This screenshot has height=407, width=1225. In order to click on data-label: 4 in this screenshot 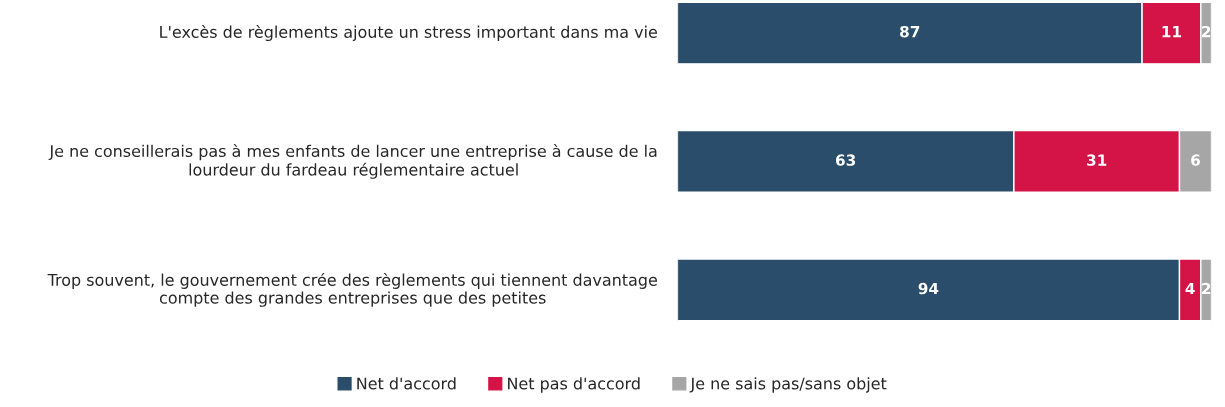, I will do `click(1190, 288)`.